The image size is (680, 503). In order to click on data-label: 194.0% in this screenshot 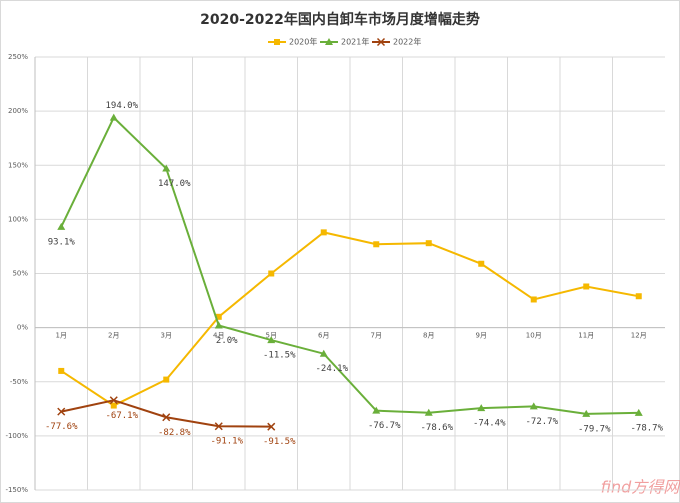, I will do `click(121, 106)`.